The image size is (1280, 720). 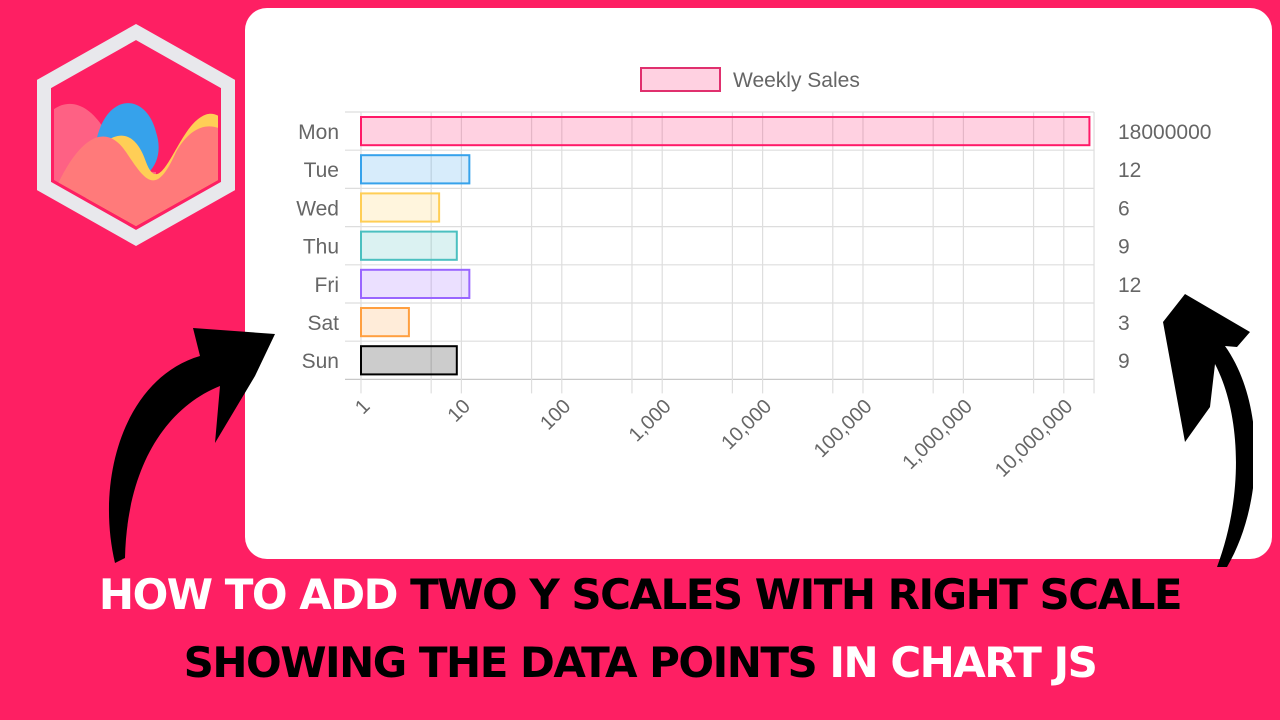 What do you see at coordinates (136, 135) in the screenshot?
I see `chartjs-logo-icon` at bounding box center [136, 135].